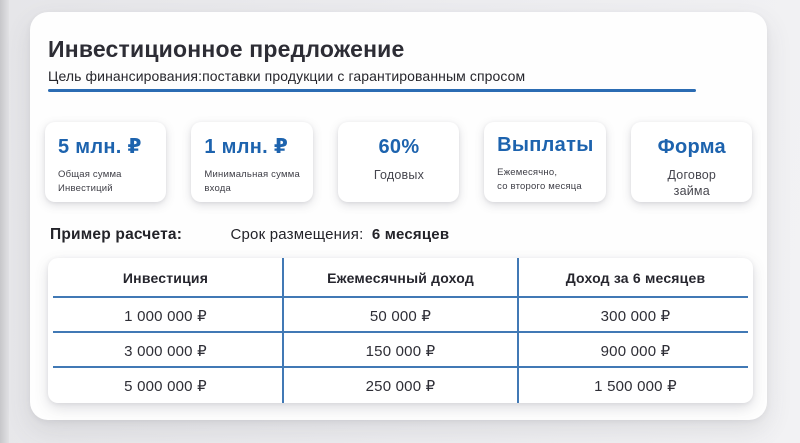  What do you see at coordinates (252, 162) in the screenshot?
I see `stat-card: 1 млн. ₽ Минимальная сумма входа` at bounding box center [252, 162].